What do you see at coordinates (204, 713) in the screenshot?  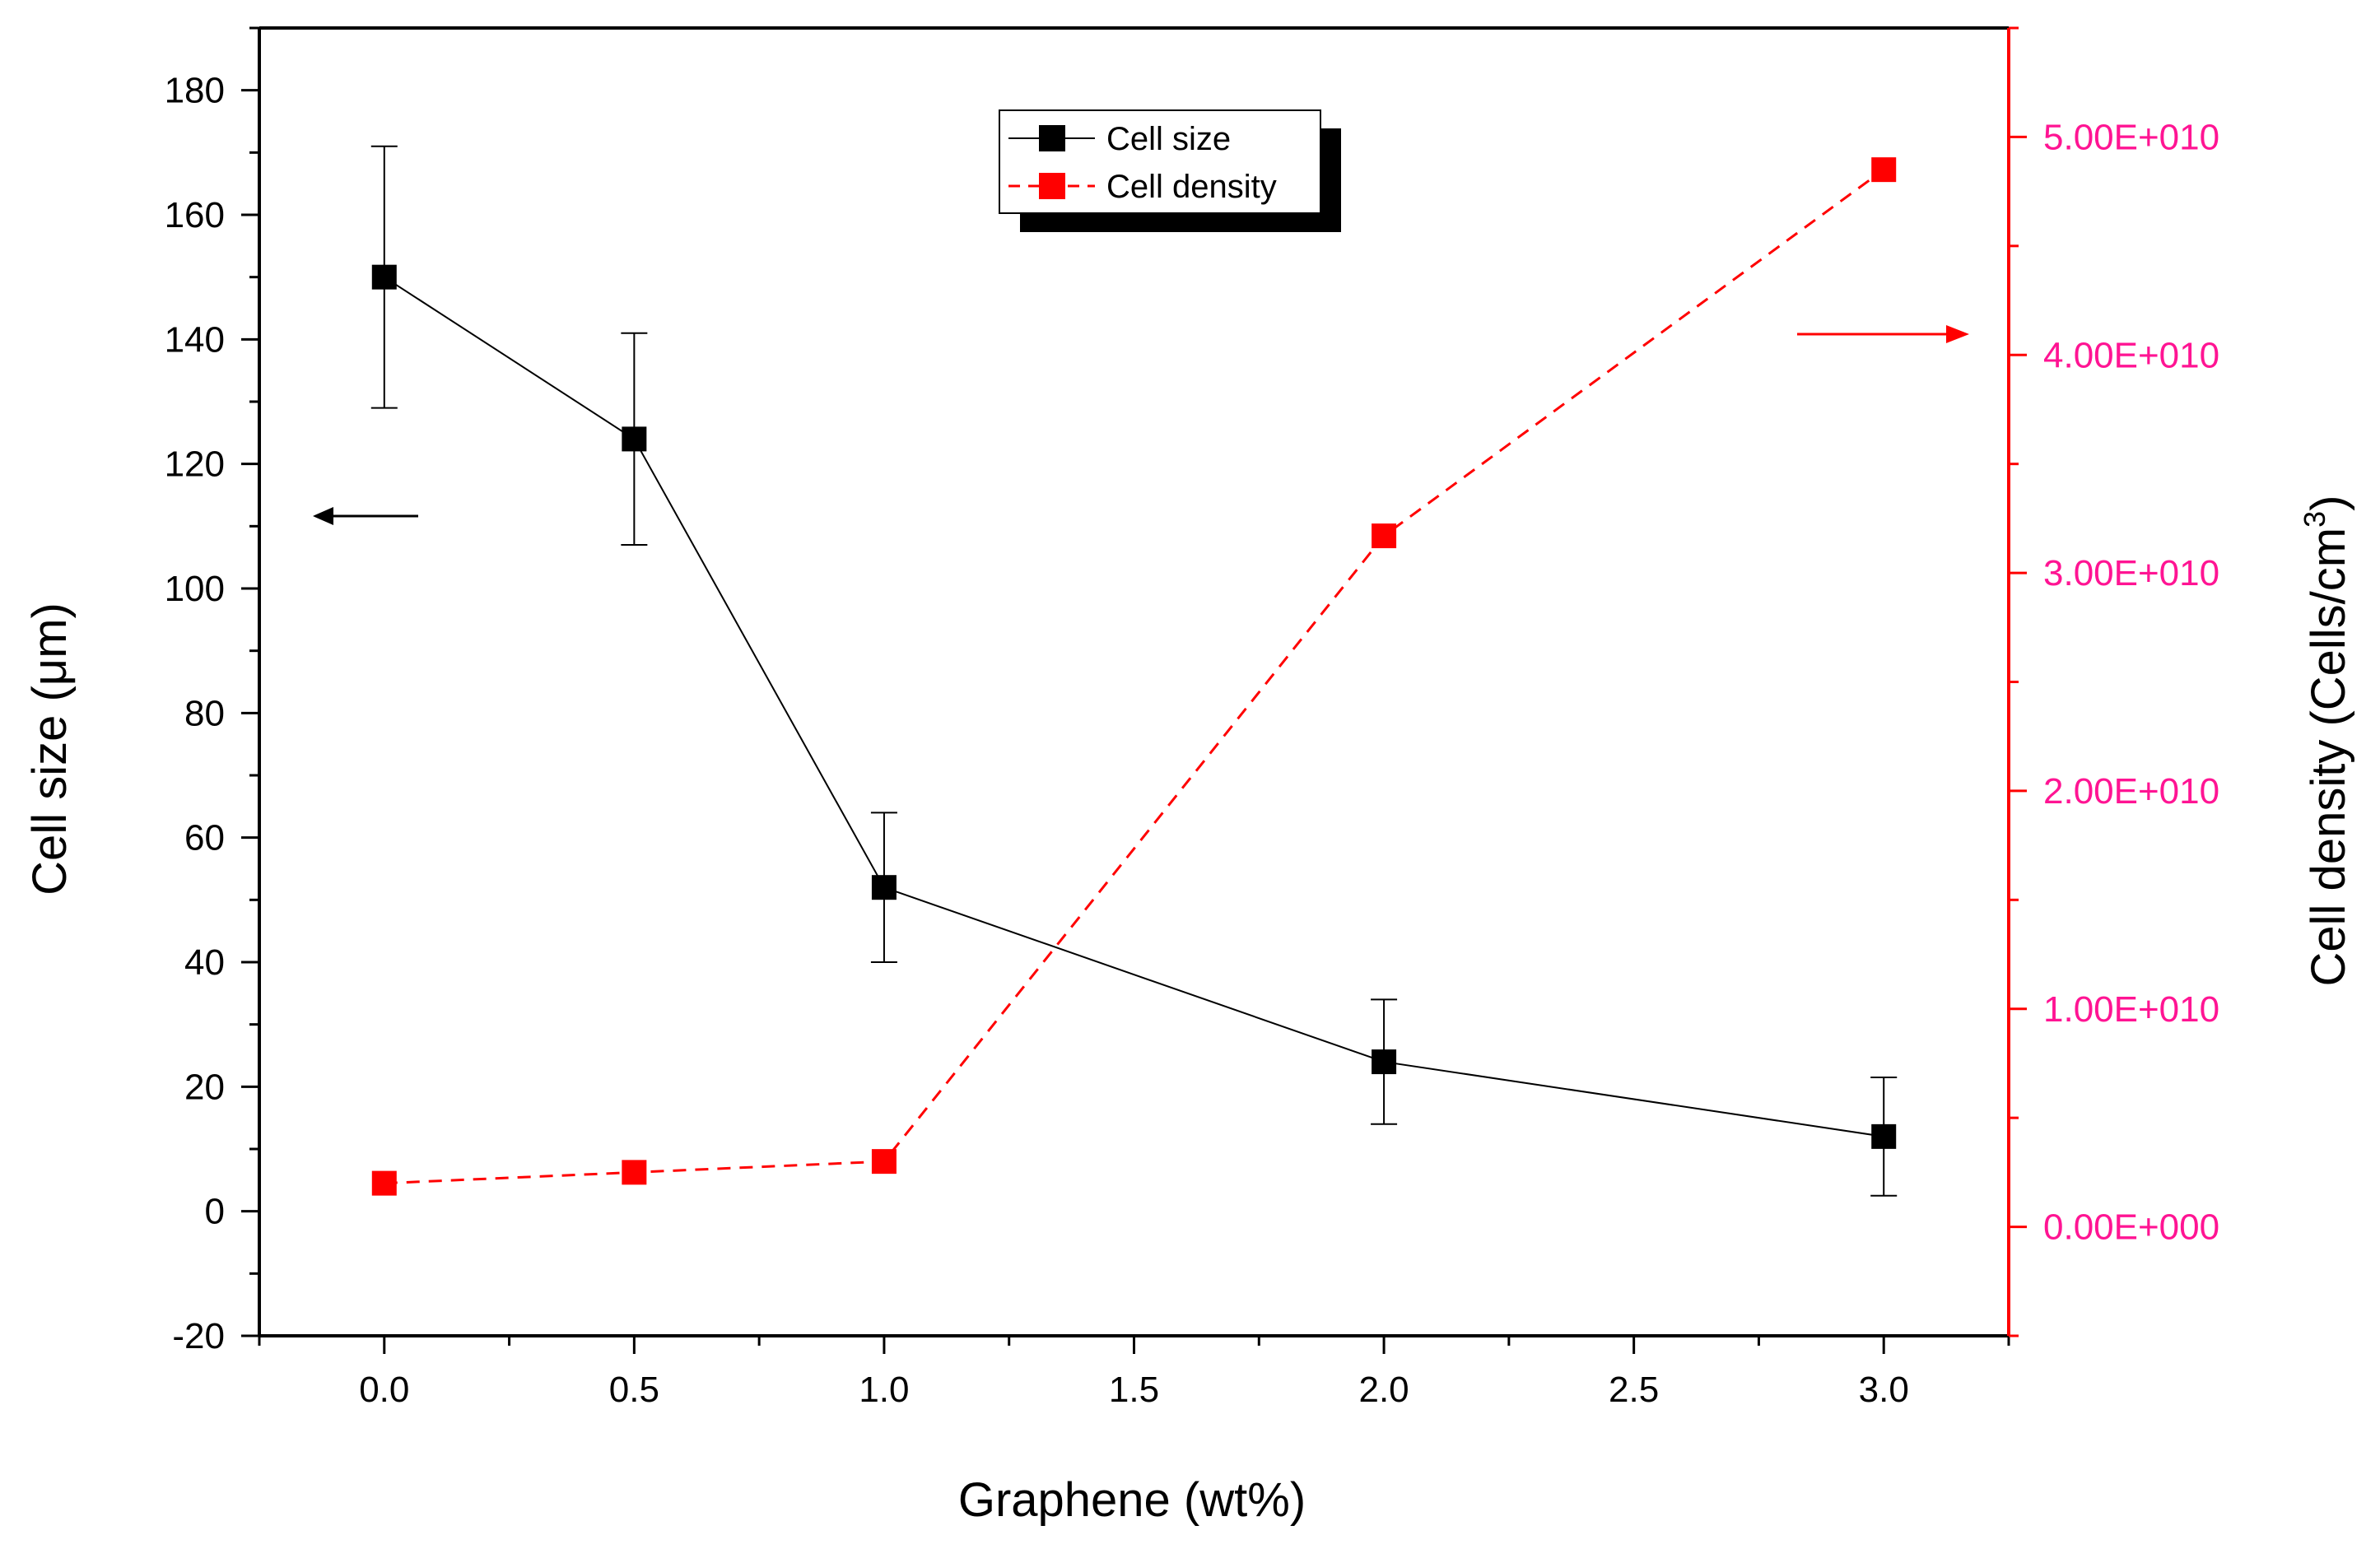 I see `y-tick-label: 80` at bounding box center [204, 713].